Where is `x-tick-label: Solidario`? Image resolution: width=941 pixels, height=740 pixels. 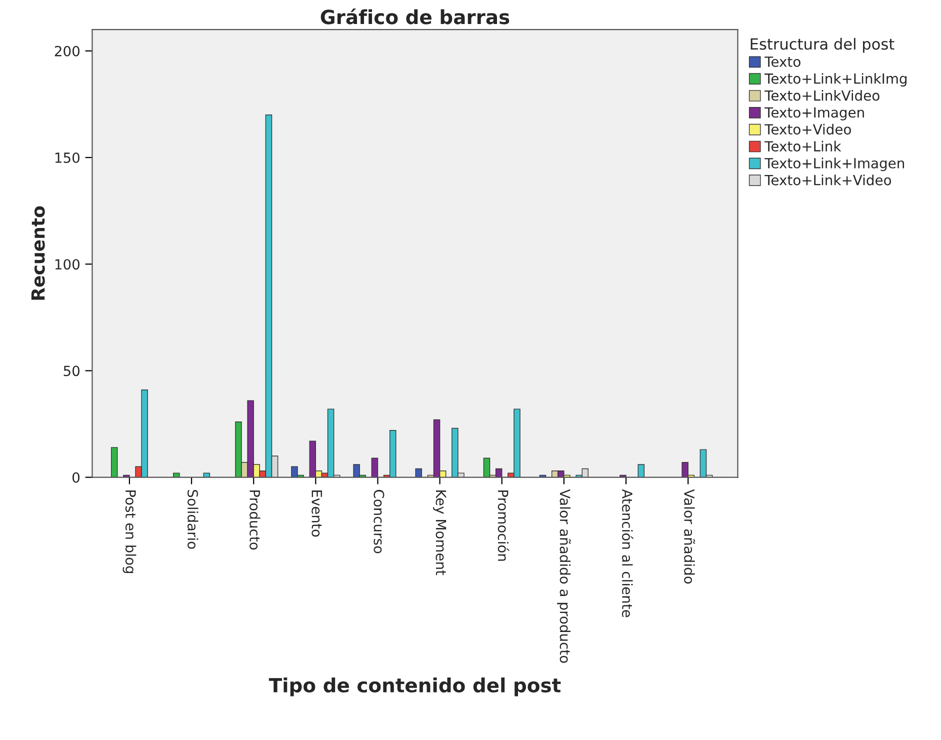 x-tick-label: Solidario is located at coordinates (193, 519).